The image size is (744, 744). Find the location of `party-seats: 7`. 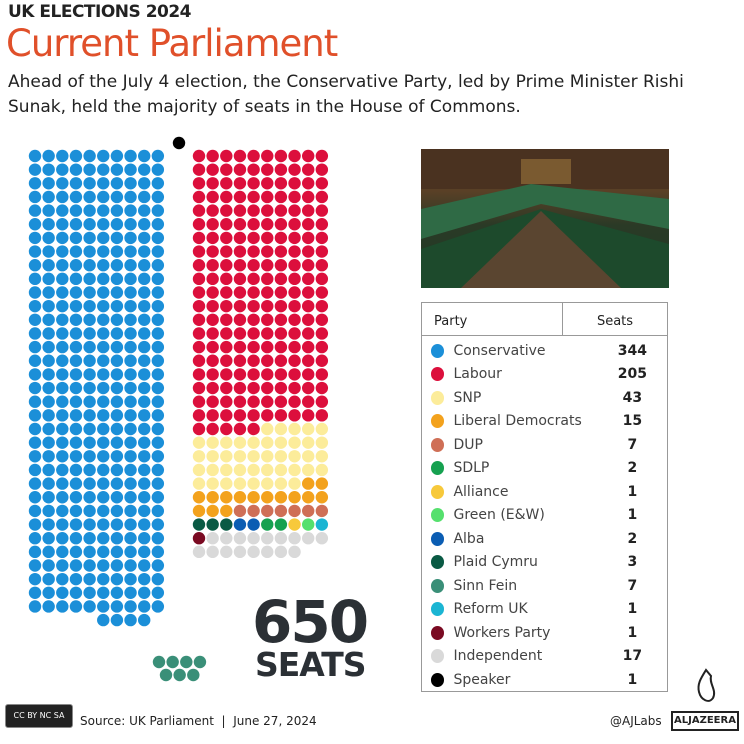

party-seats: 7 is located at coordinates (632, 585).